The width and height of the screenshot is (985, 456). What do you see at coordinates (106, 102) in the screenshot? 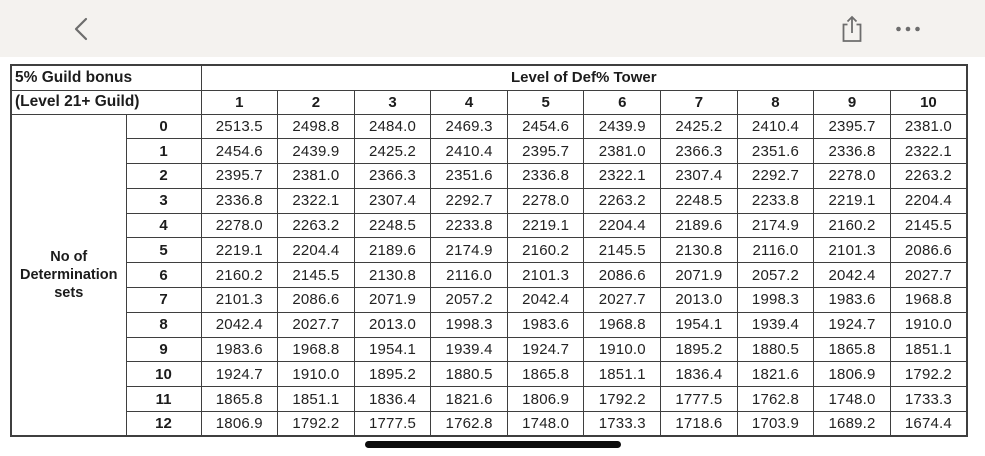
I see `table-subtitle: (Level 21+ Guild)` at bounding box center [106, 102].